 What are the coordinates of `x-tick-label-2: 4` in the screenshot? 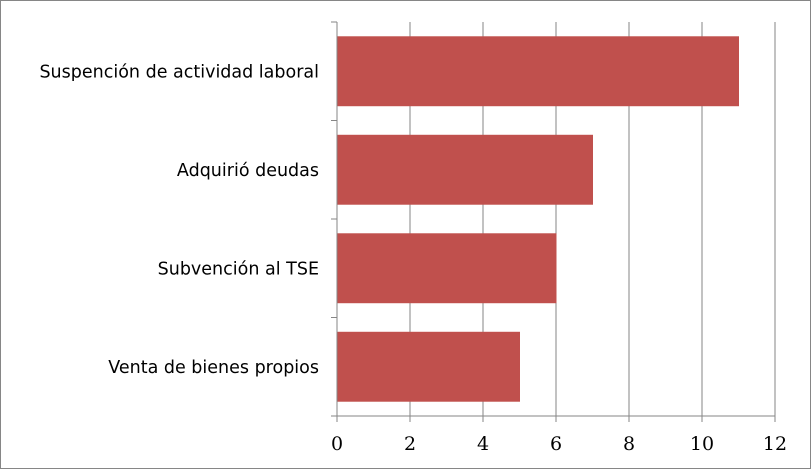 It's located at (483, 444).